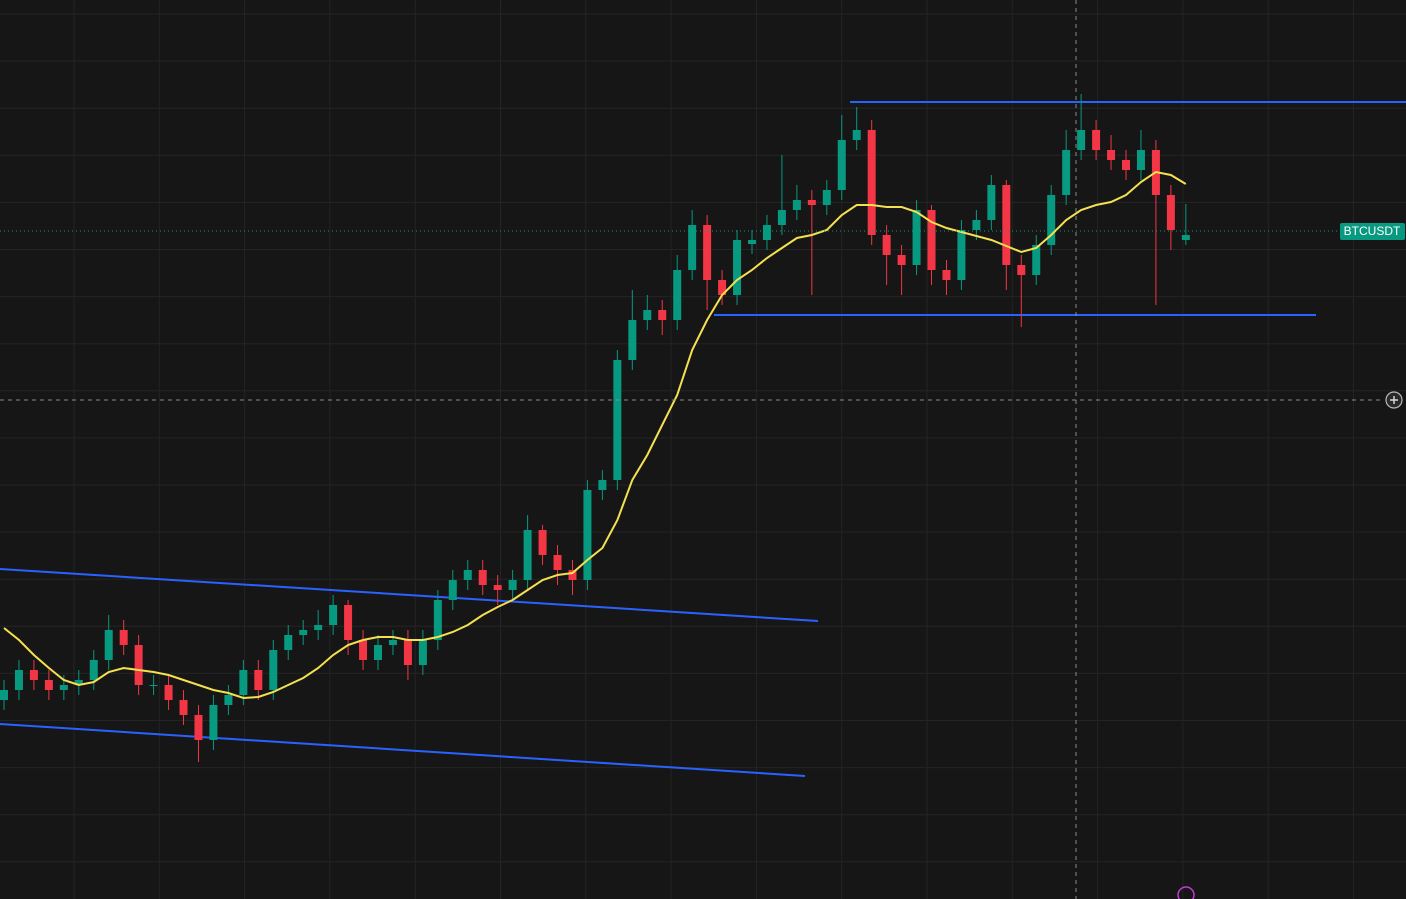  I want to click on symbol-label: BTCUSDT, so click(1372, 231).